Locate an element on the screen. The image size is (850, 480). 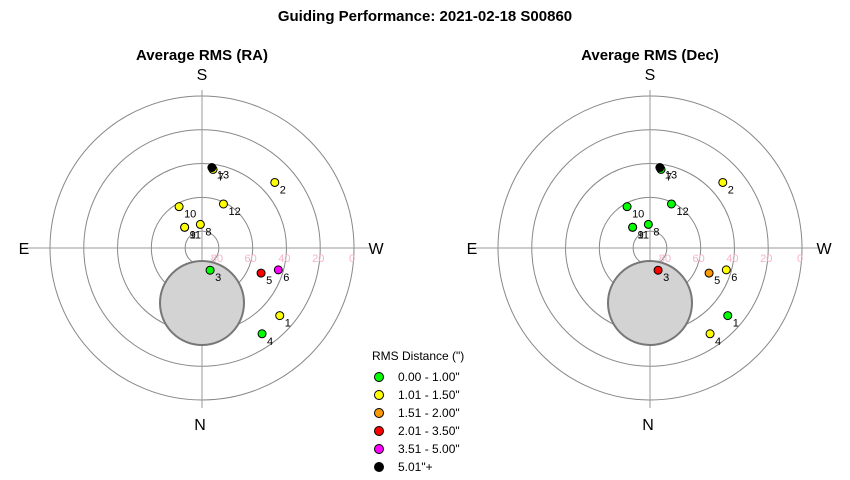
legend-item: 0.00 - 1.00" is located at coordinates (418, 377).